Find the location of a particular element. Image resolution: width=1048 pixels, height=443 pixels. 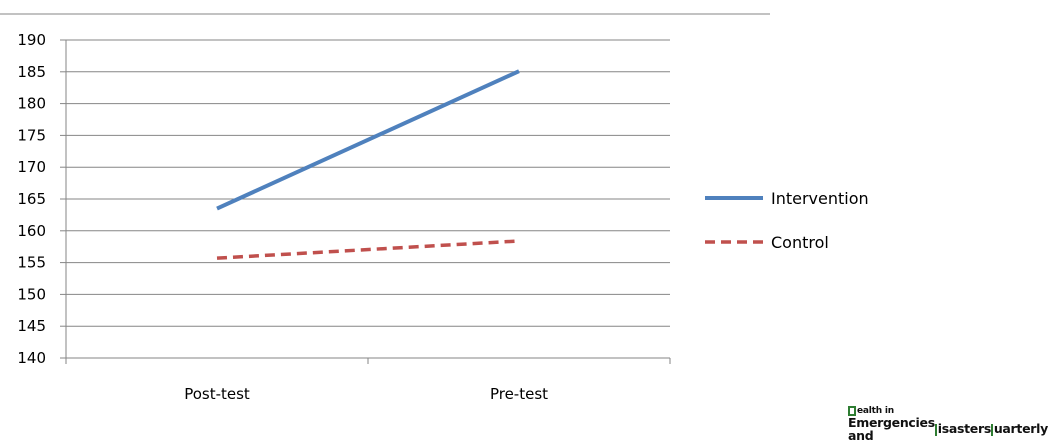

letter-d-icon is located at coordinates (935, 429).